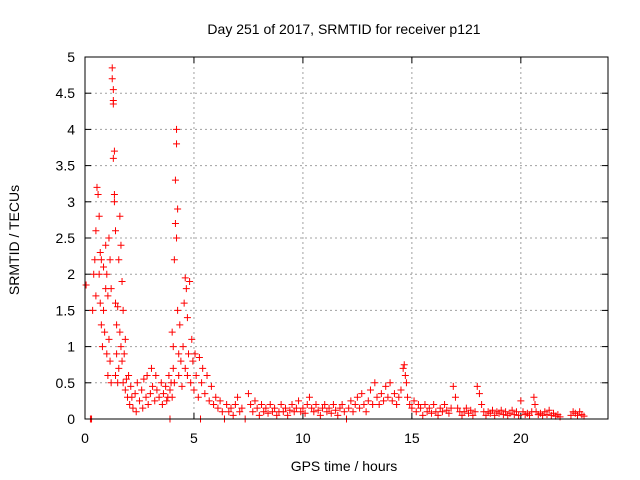  What do you see at coordinates (71, 347) in the screenshot?
I see `y-tick-label: 1` at bounding box center [71, 347].